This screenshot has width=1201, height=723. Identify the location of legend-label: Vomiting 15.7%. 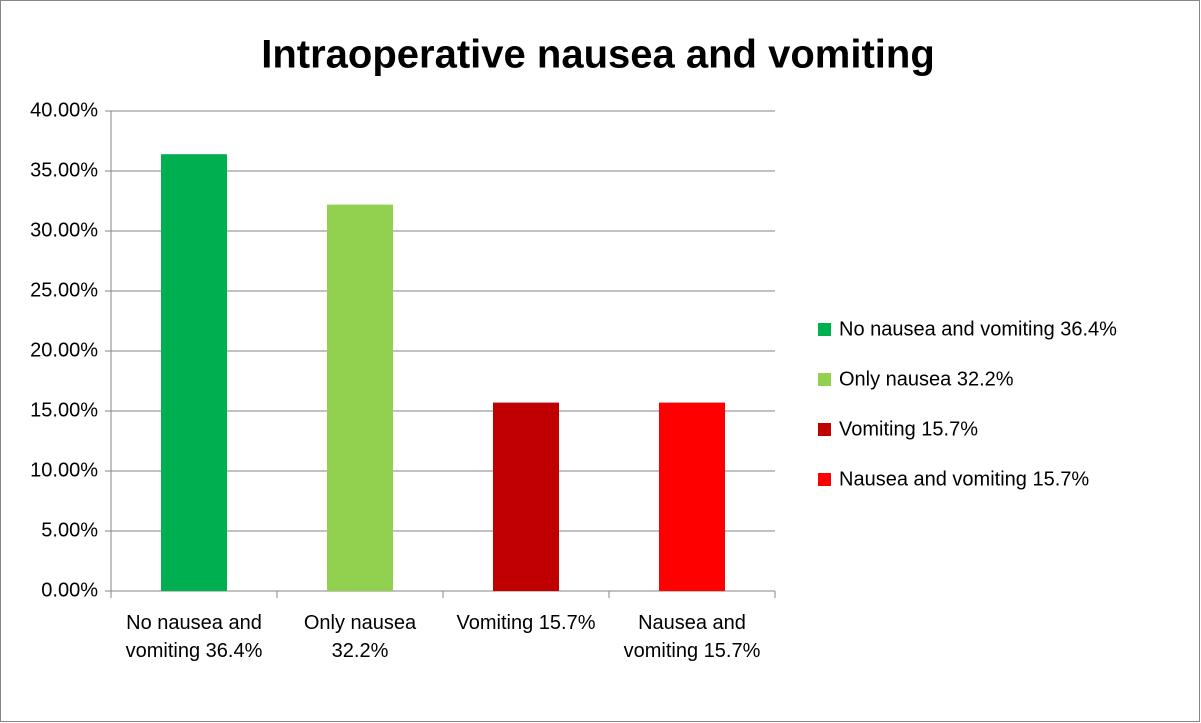
(908, 429).